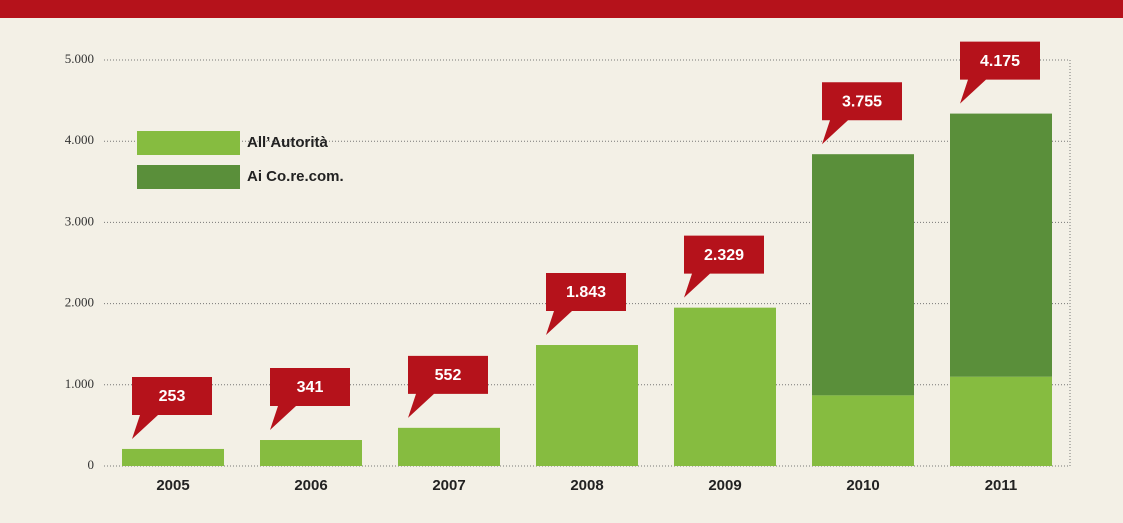 The image size is (1123, 523). Describe the element at coordinates (862, 101) in the screenshot. I see `callout-label: 3.755` at that location.